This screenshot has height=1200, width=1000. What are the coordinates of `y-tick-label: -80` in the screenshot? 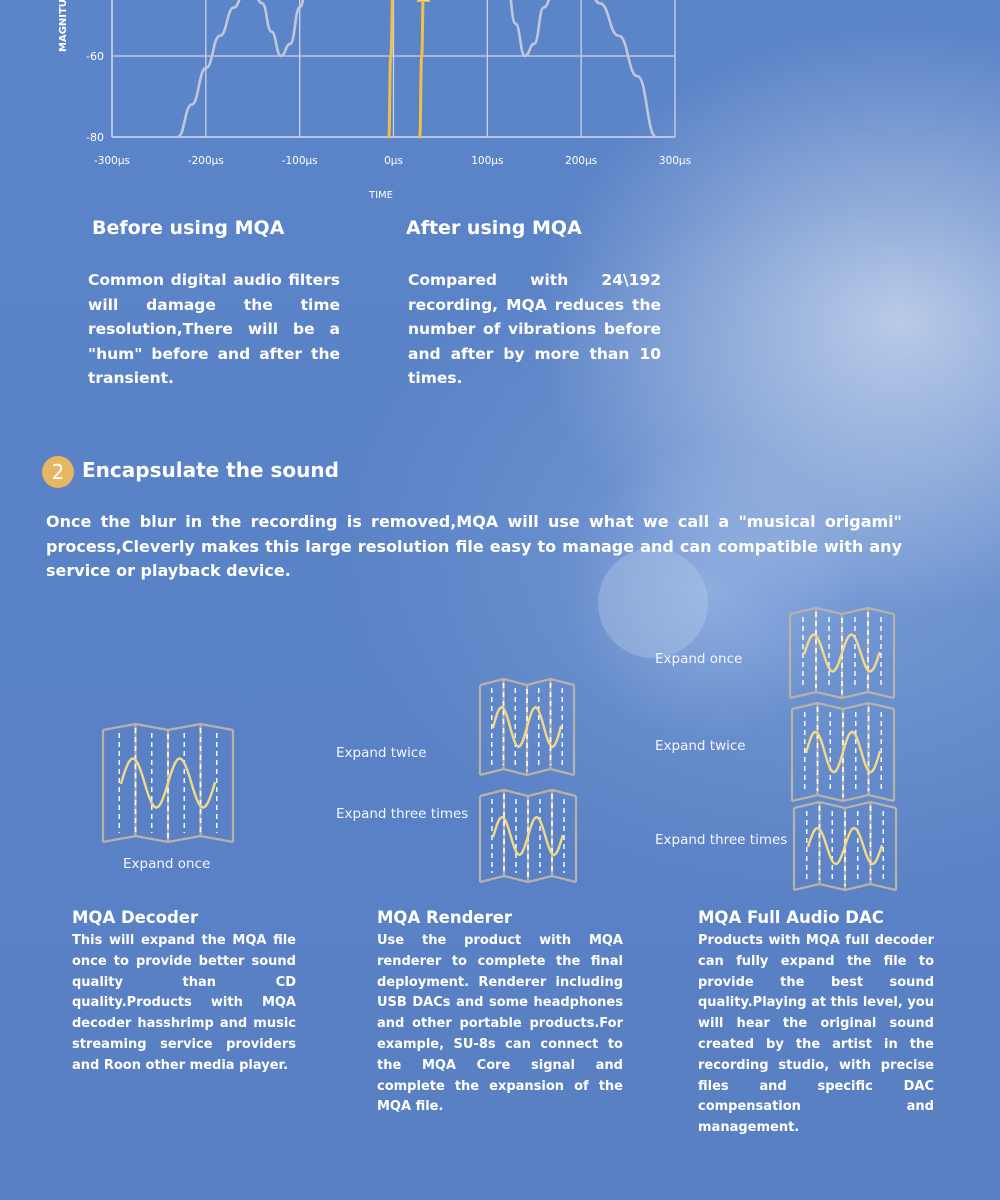 It's located at (95, 137).